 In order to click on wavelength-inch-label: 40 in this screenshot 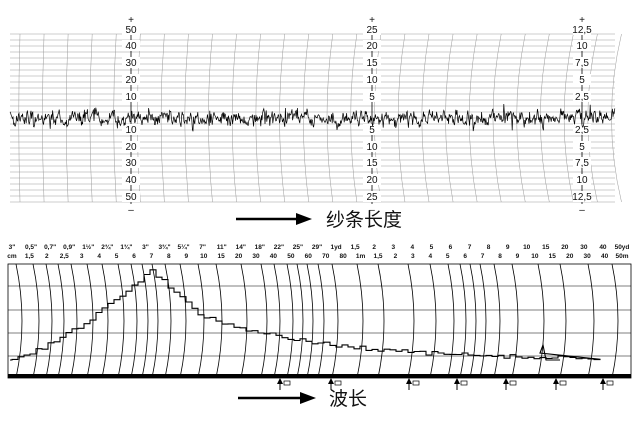, I will do `click(603, 247)`.